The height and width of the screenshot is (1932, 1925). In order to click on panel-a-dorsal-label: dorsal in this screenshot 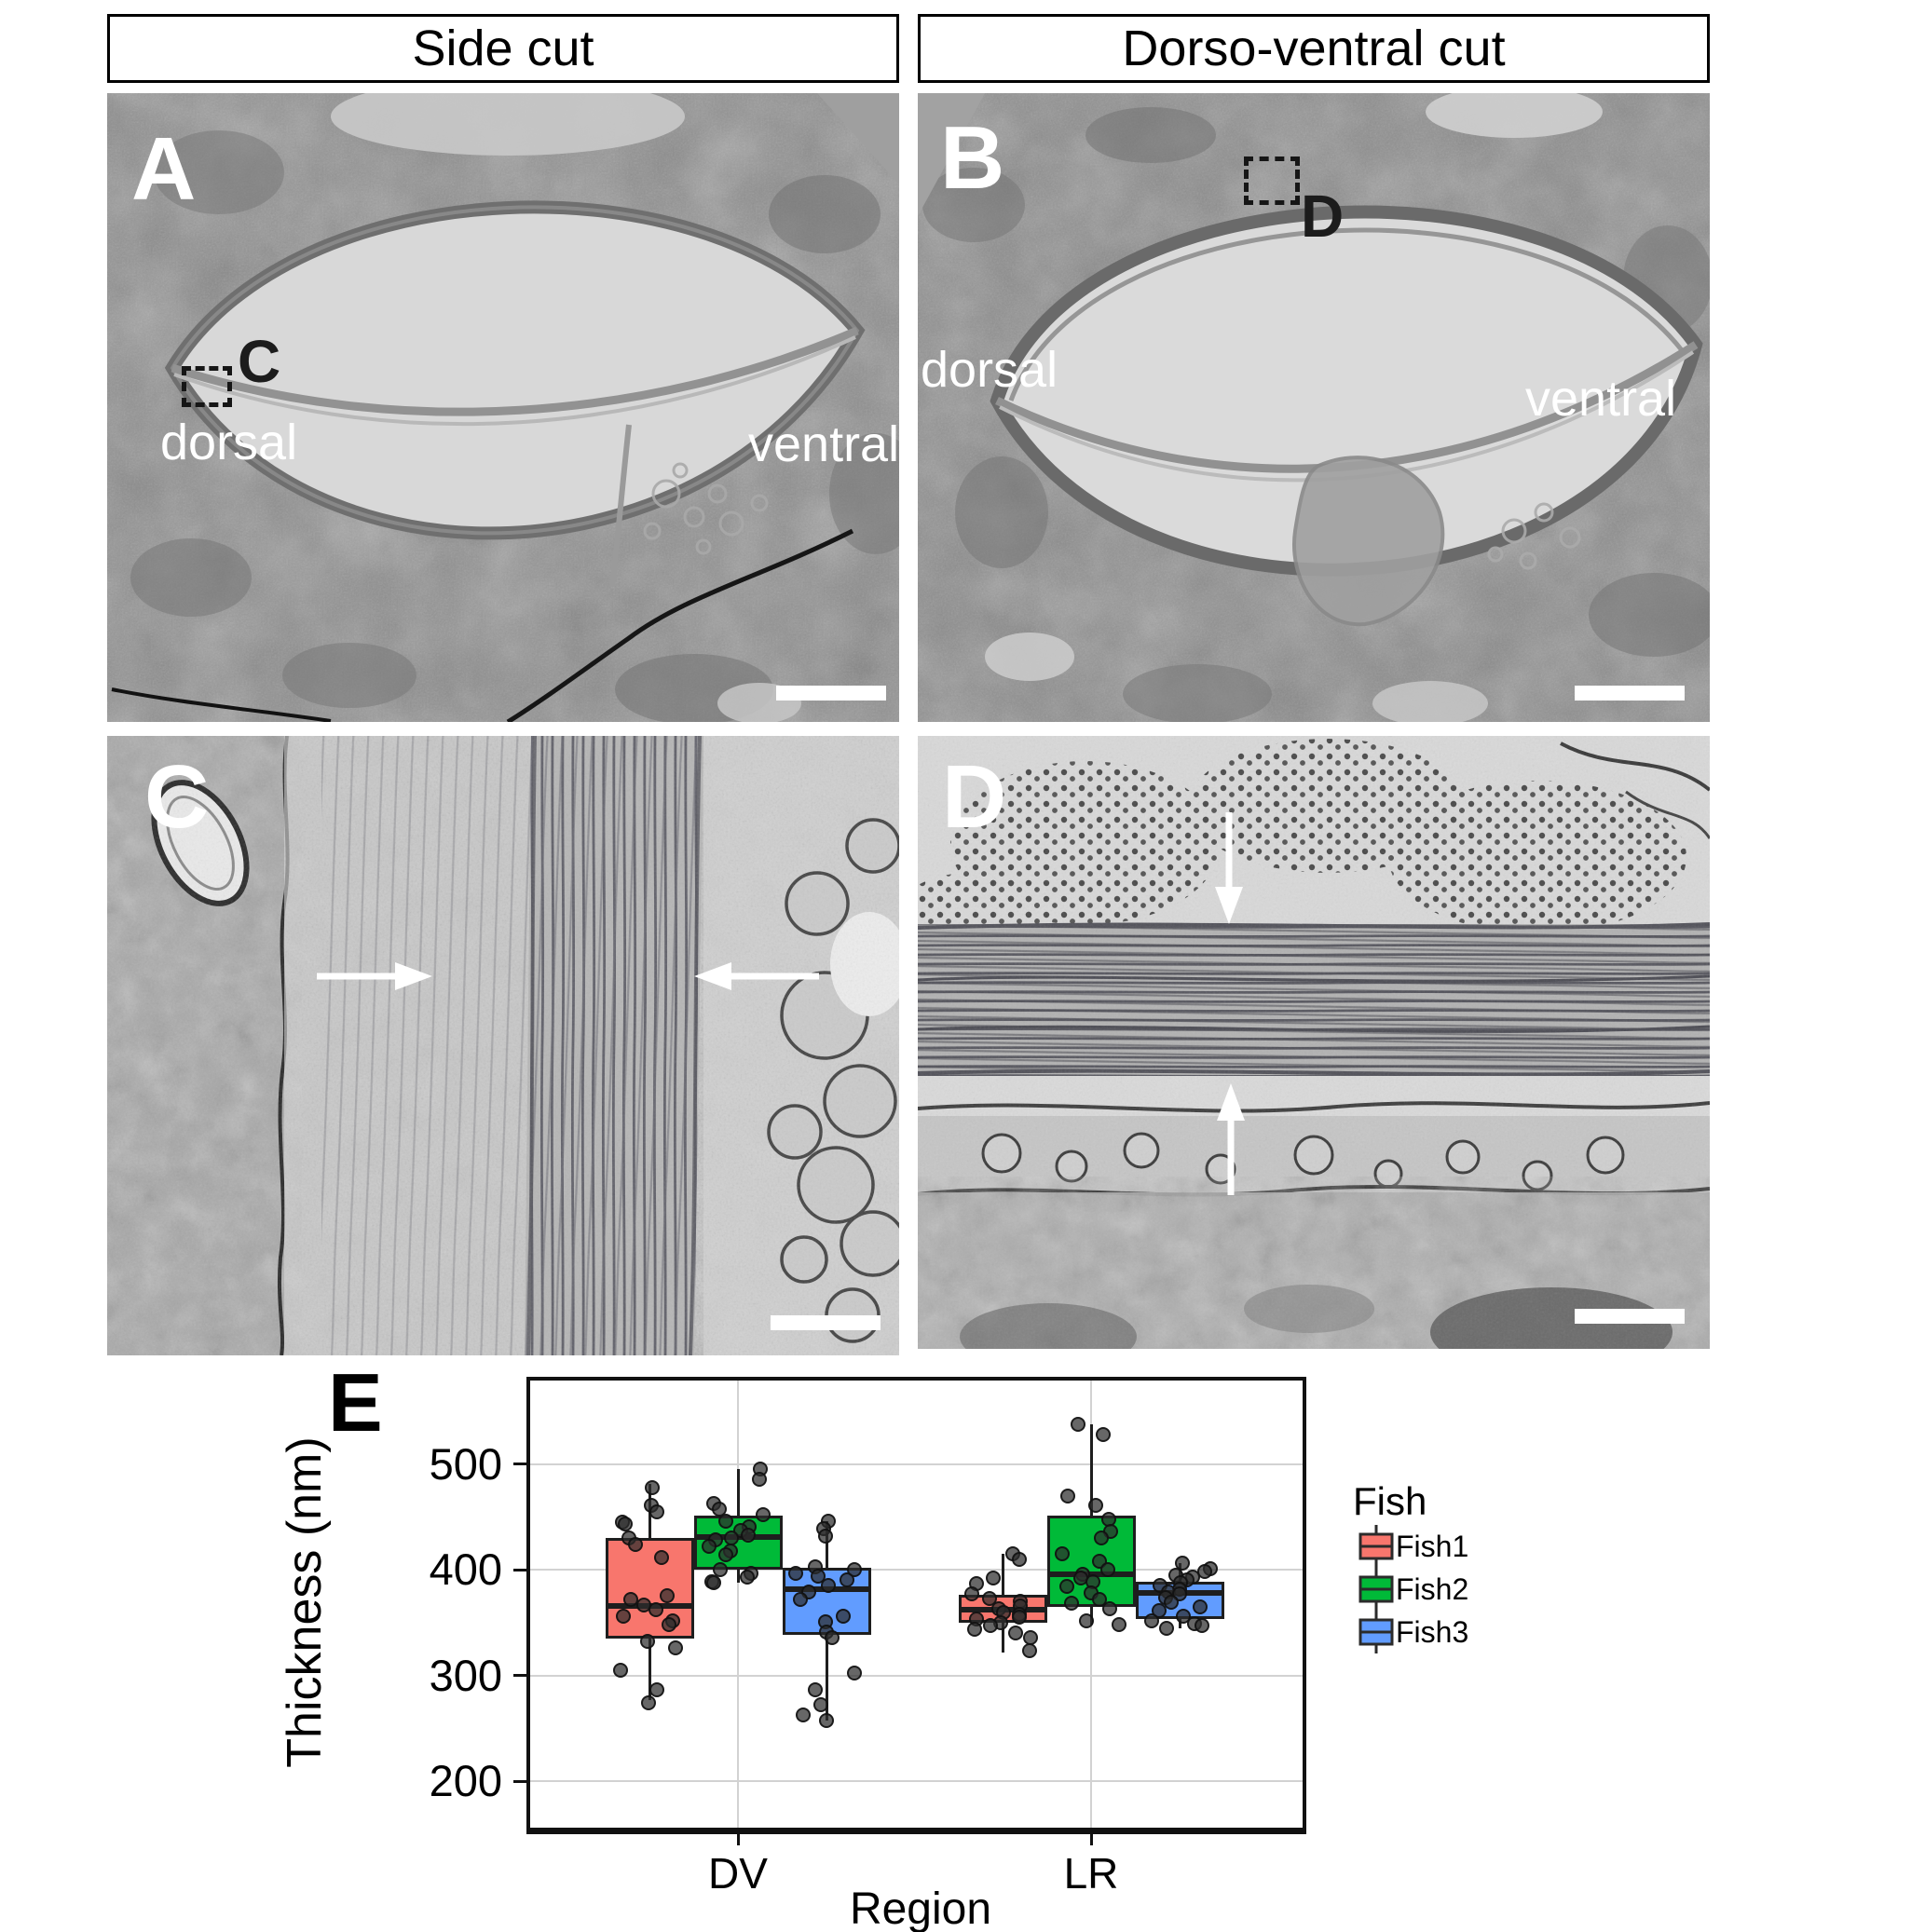, I will do `click(229, 443)`.